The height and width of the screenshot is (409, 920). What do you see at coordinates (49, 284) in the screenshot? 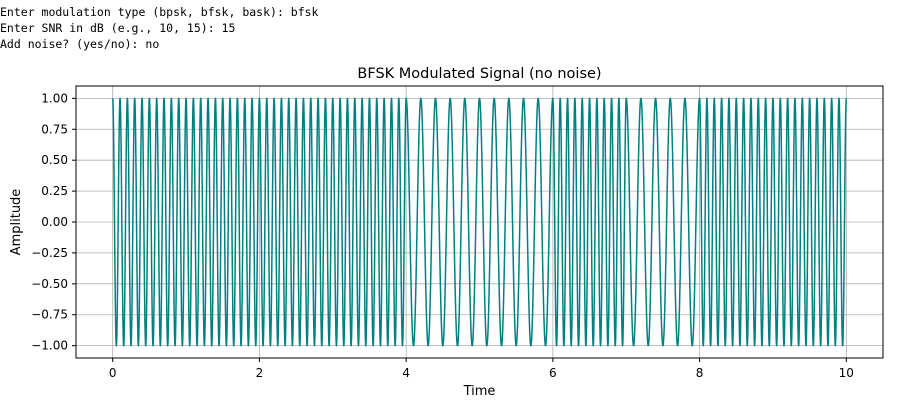
I see `y-tick-label: −0.50` at bounding box center [49, 284].